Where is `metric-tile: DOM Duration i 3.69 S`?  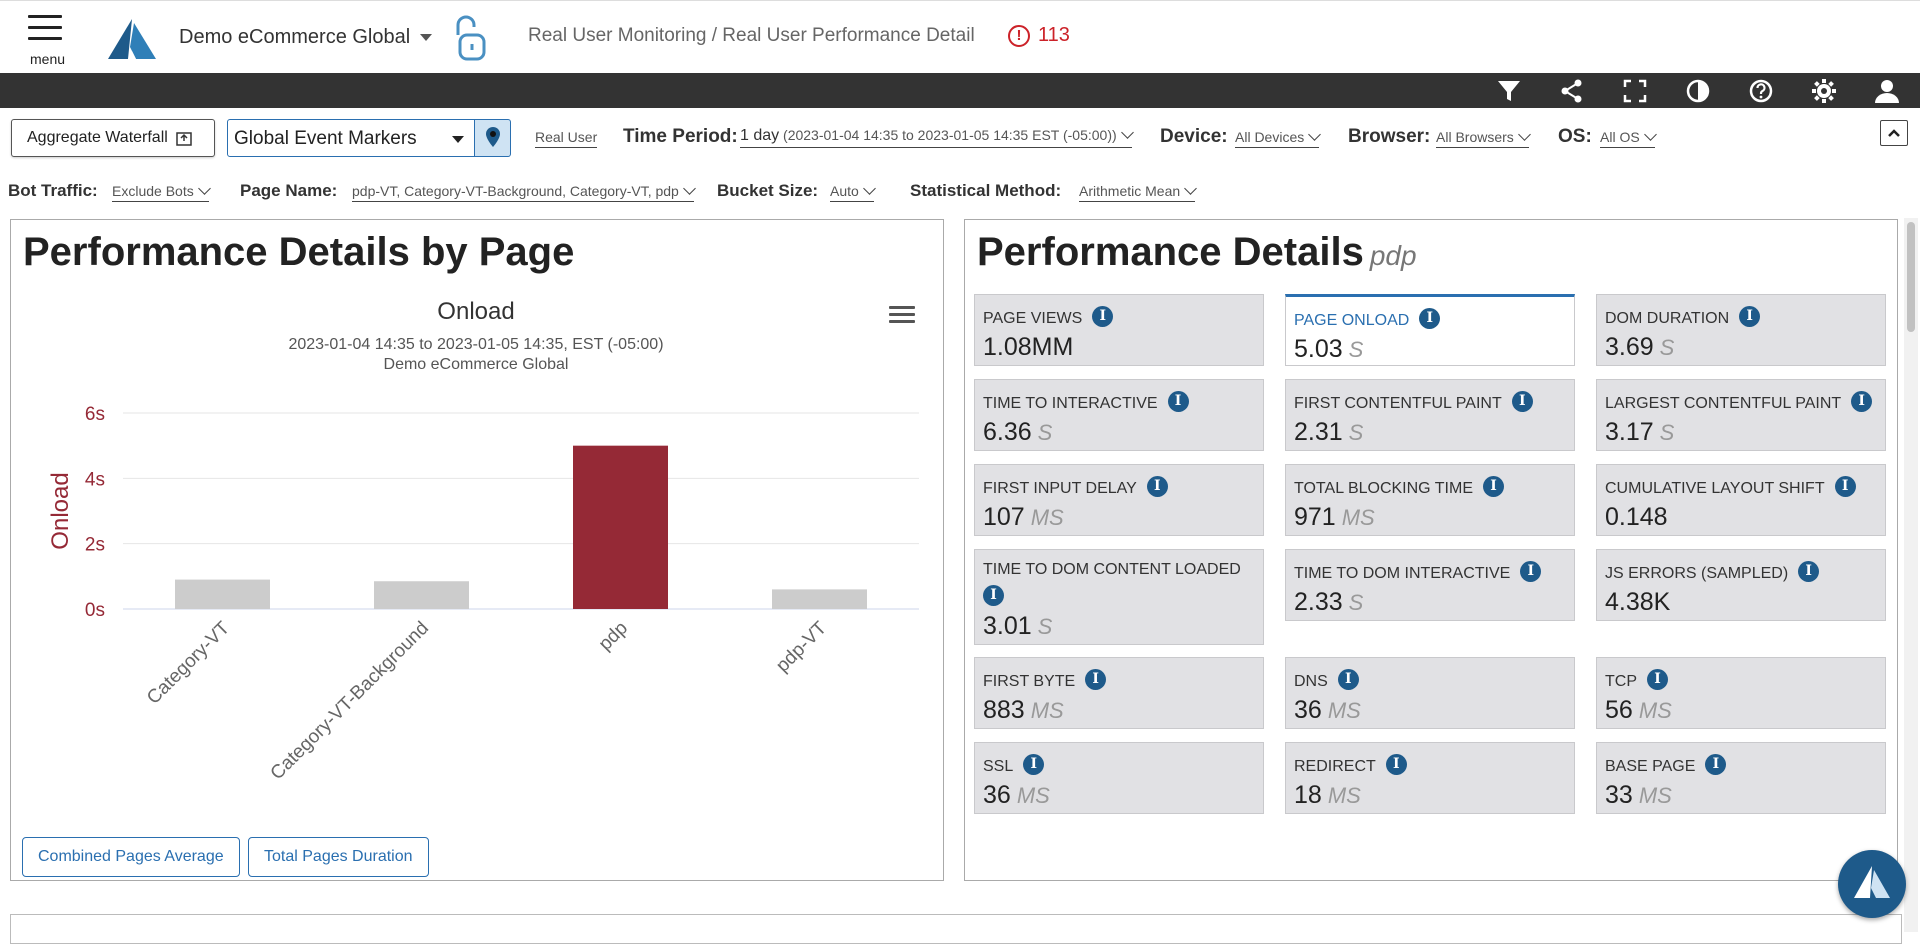
metric-tile: DOM Duration i 3.69 S is located at coordinates (1741, 330).